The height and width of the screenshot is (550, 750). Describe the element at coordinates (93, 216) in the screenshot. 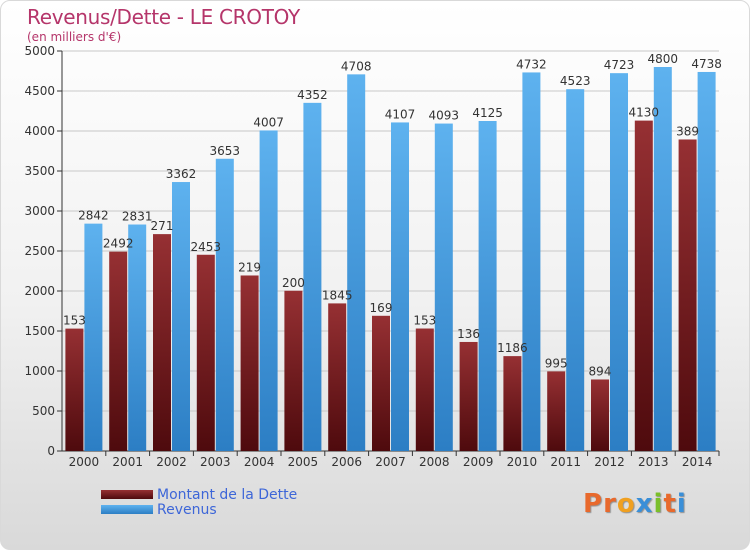

I see `data-label-revenus: 2842` at that location.